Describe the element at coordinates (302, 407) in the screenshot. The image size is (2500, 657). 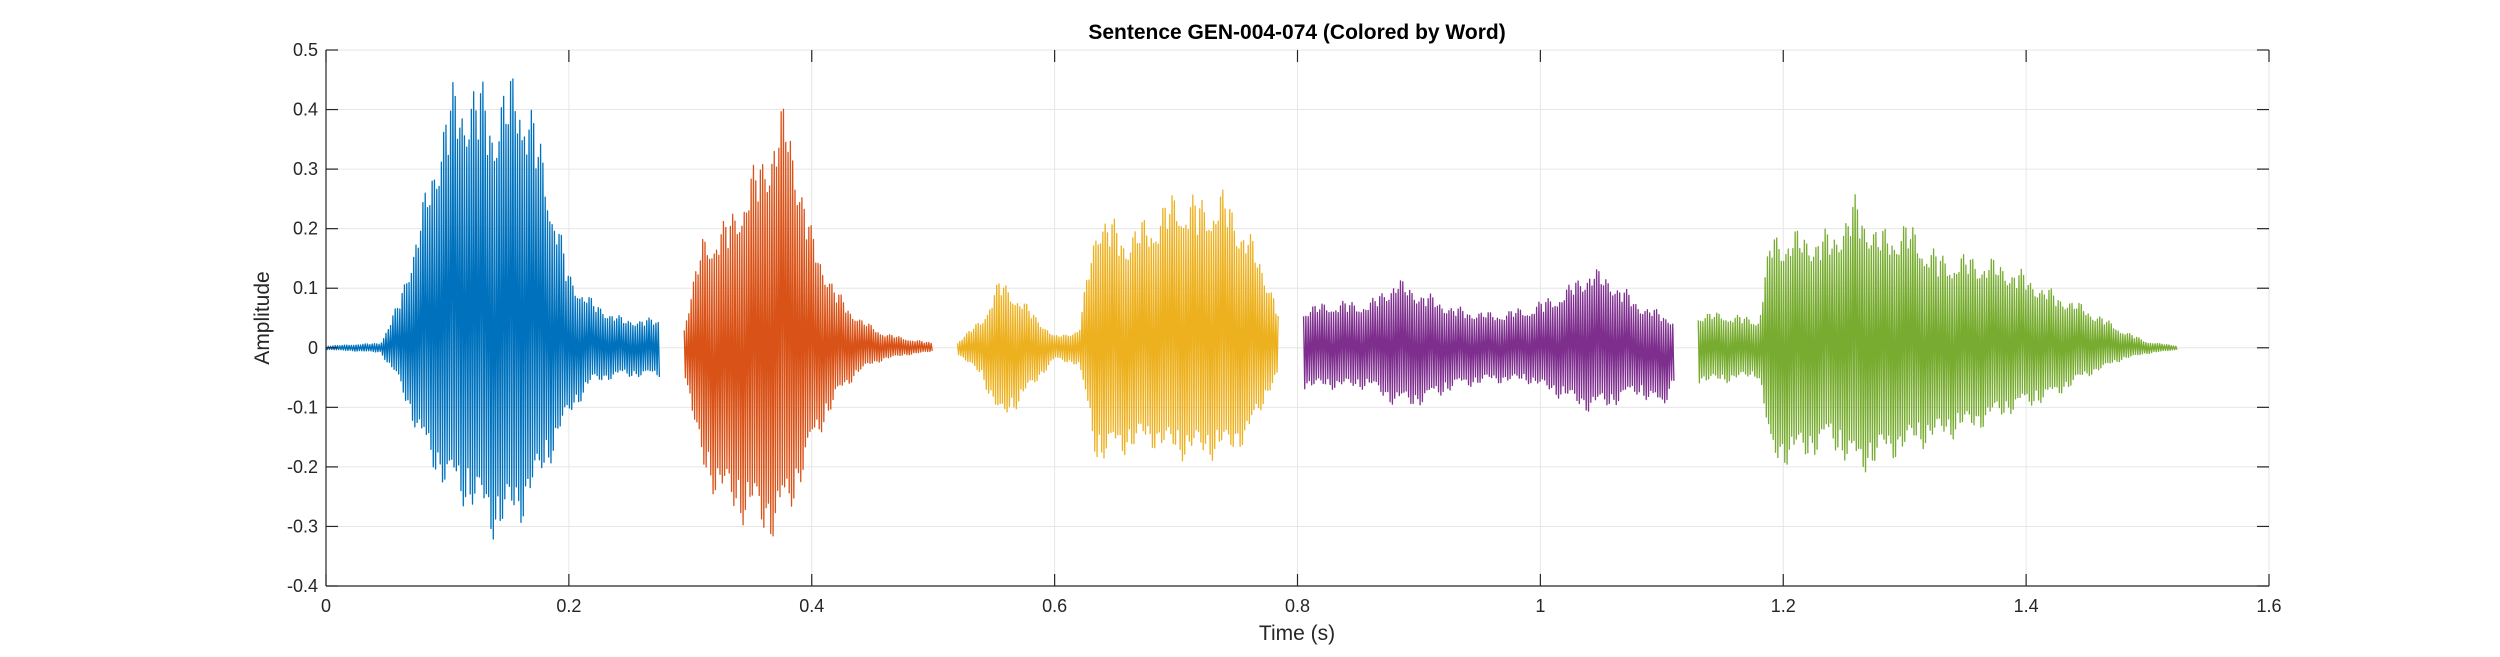
I see `y-tick-label: -0.1` at that location.